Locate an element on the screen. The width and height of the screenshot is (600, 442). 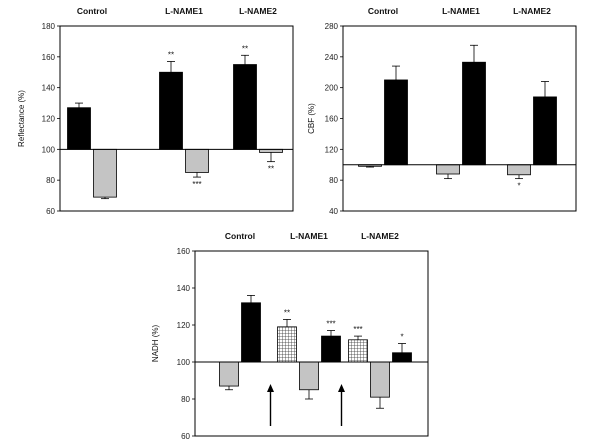
y-tick-label: 280 is located at coordinates (332, 26).